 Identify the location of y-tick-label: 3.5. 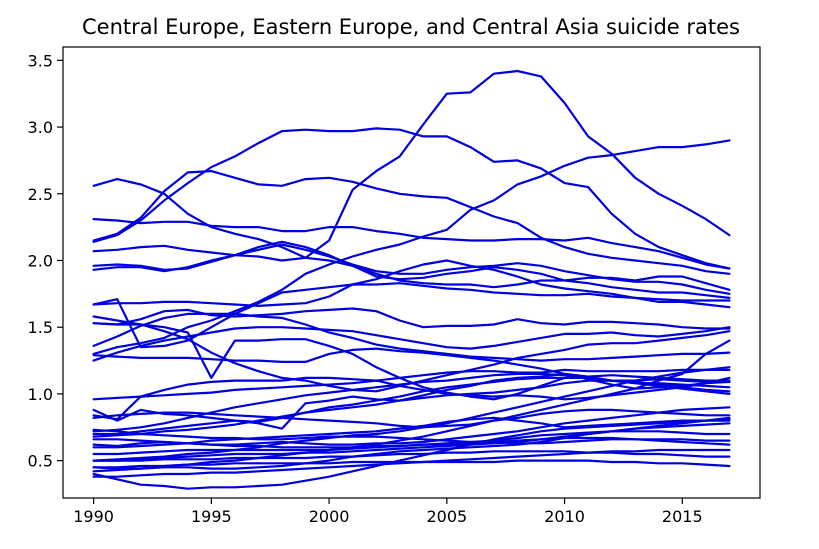
(40, 60).